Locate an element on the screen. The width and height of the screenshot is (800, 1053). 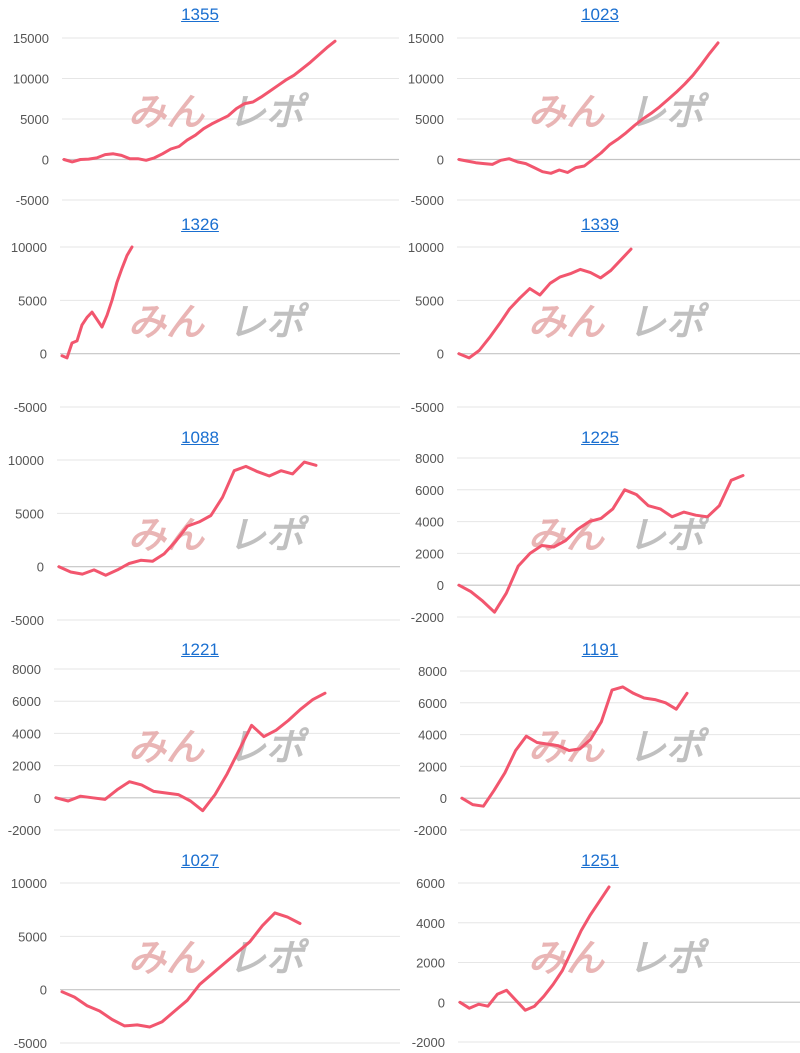
chart-panel: 1251 6000 4000 2000 0 -2000 みん レポ is located at coordinates (600, 951).